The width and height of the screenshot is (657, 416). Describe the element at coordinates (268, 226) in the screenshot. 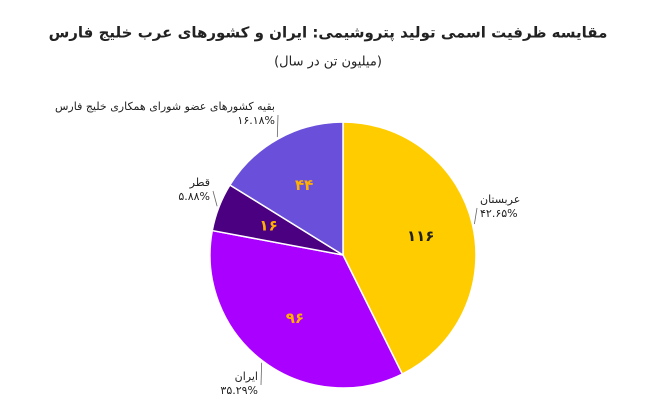

I see `value-label: ۱۶` at that location.